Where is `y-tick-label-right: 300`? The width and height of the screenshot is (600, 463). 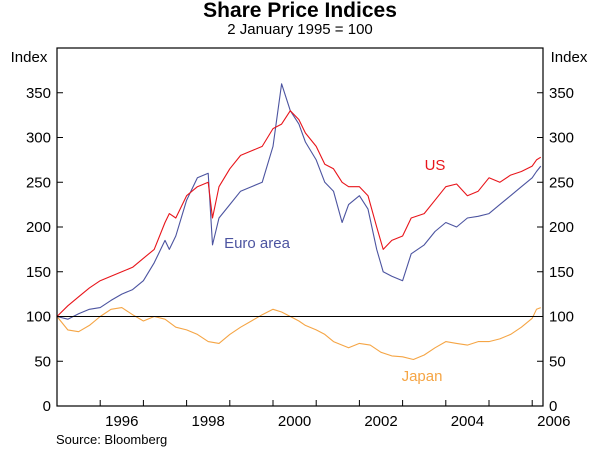
y-tick-label-right: 300 is located at coordinates (561, 138).